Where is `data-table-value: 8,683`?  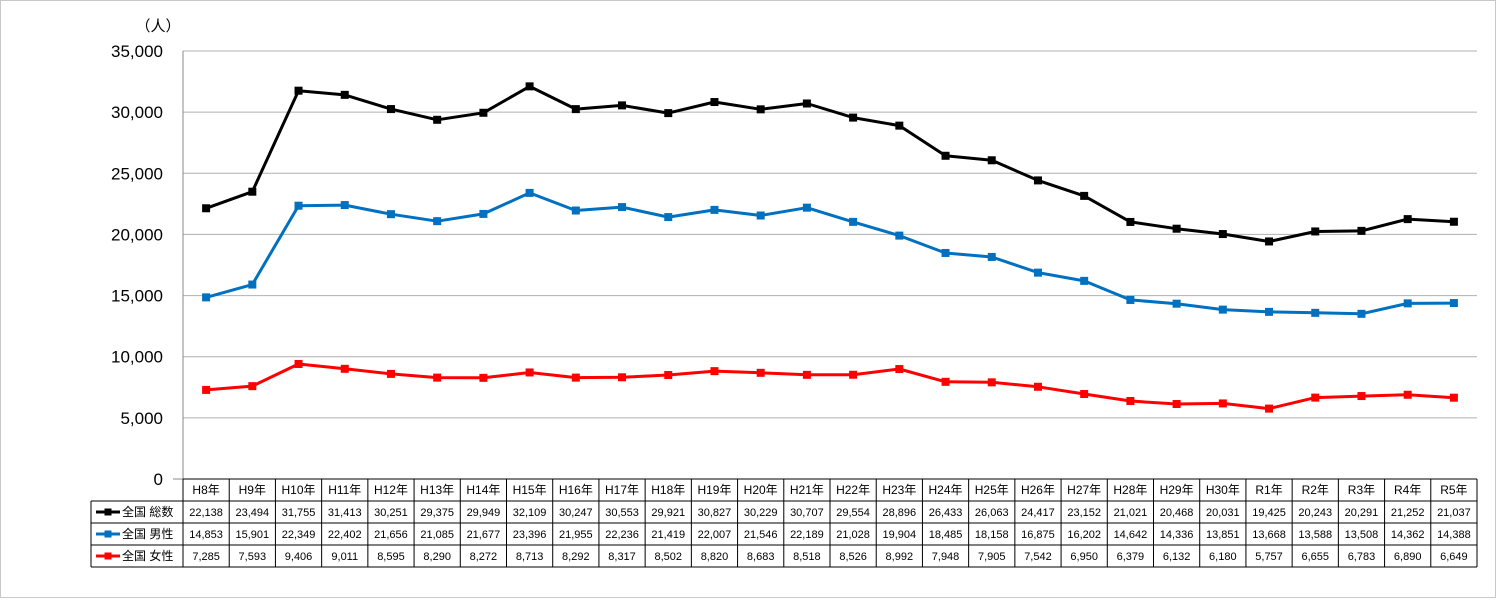
data-table-value: 8,683 is located at coordinates (761, 557).